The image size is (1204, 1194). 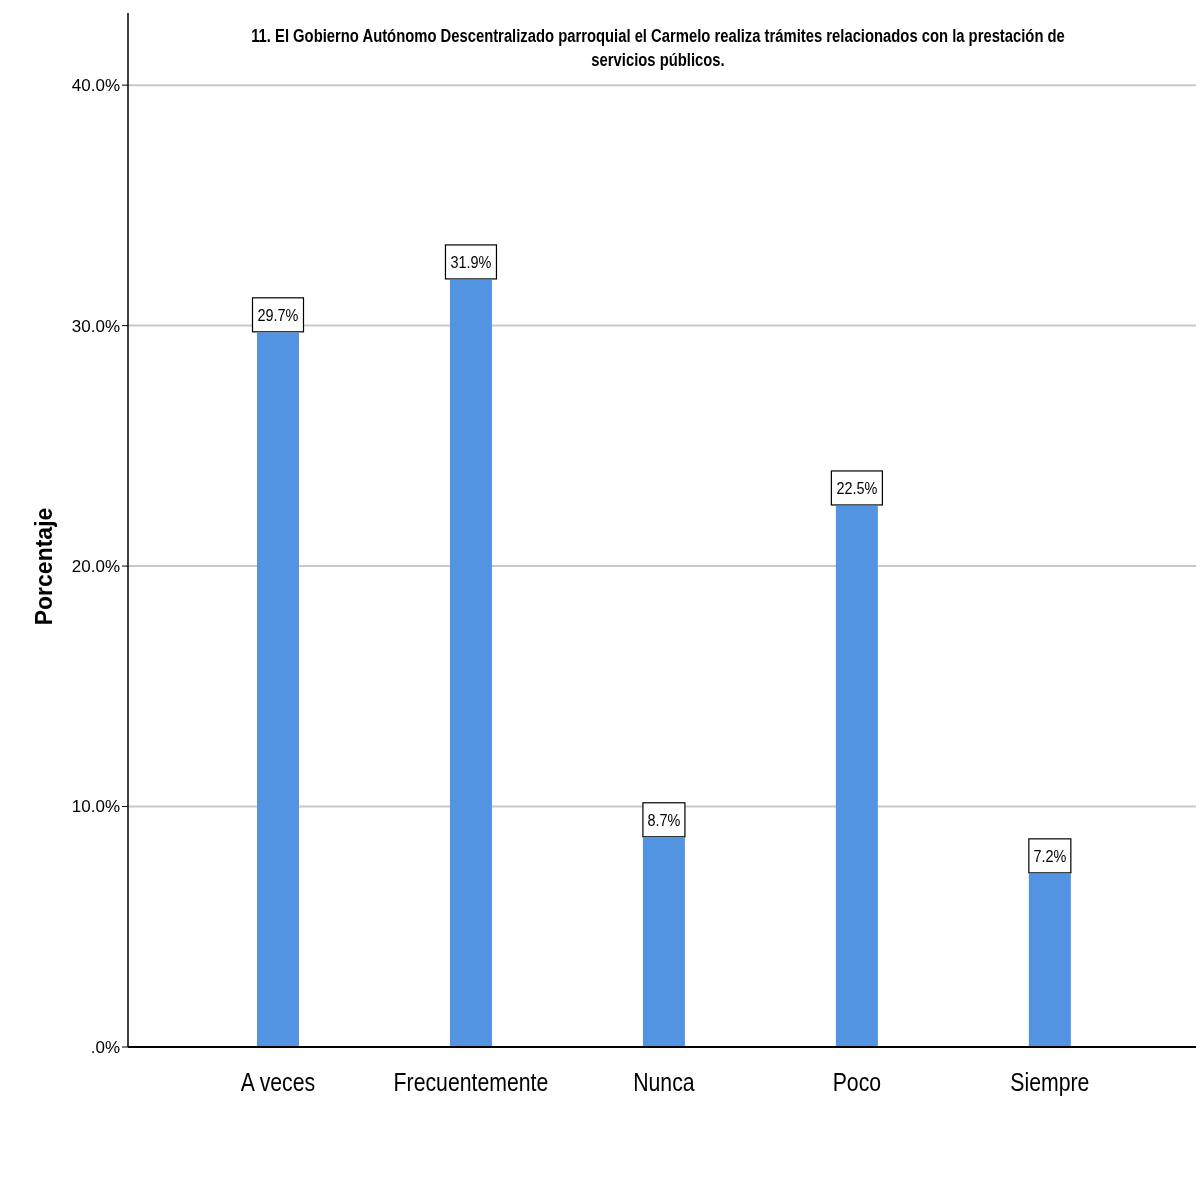 I want to click on y-tick-label: 30.0%, so click(x=95, y=326).